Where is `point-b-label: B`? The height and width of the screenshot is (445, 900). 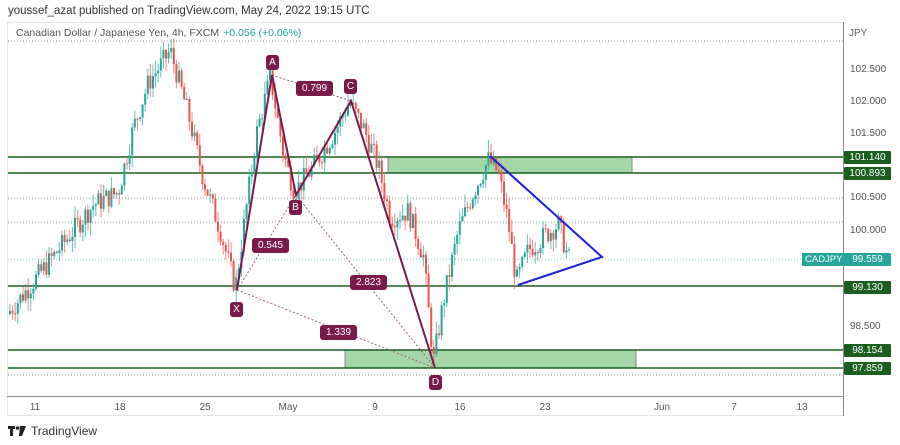
point-b-label: B is located at coordinates (295, 207).